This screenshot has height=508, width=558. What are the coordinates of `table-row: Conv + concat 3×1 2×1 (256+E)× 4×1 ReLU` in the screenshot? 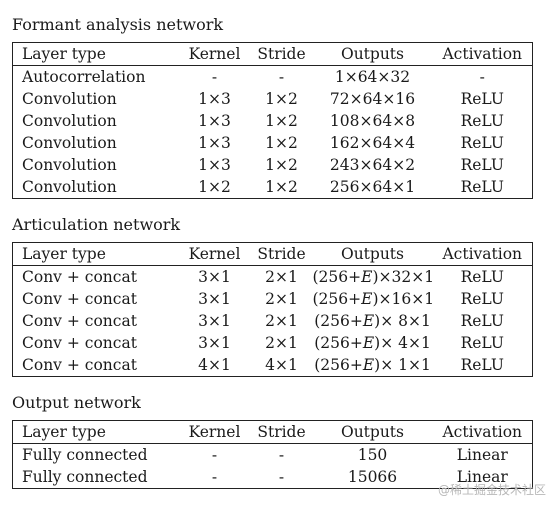 It's located at (273, 343).